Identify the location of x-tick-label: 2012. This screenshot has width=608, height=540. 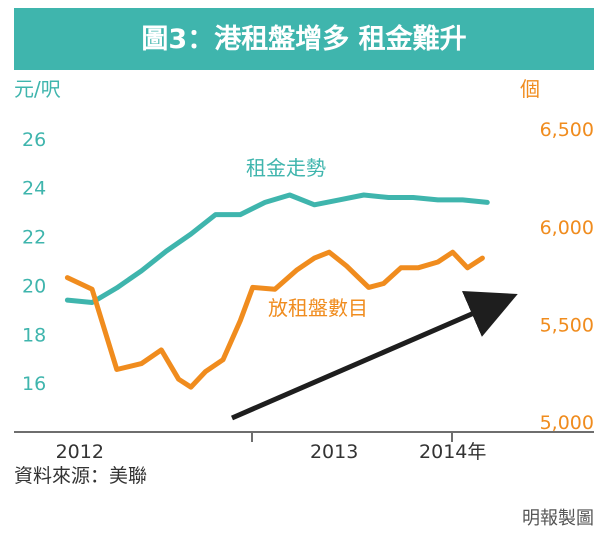
(80, 452).